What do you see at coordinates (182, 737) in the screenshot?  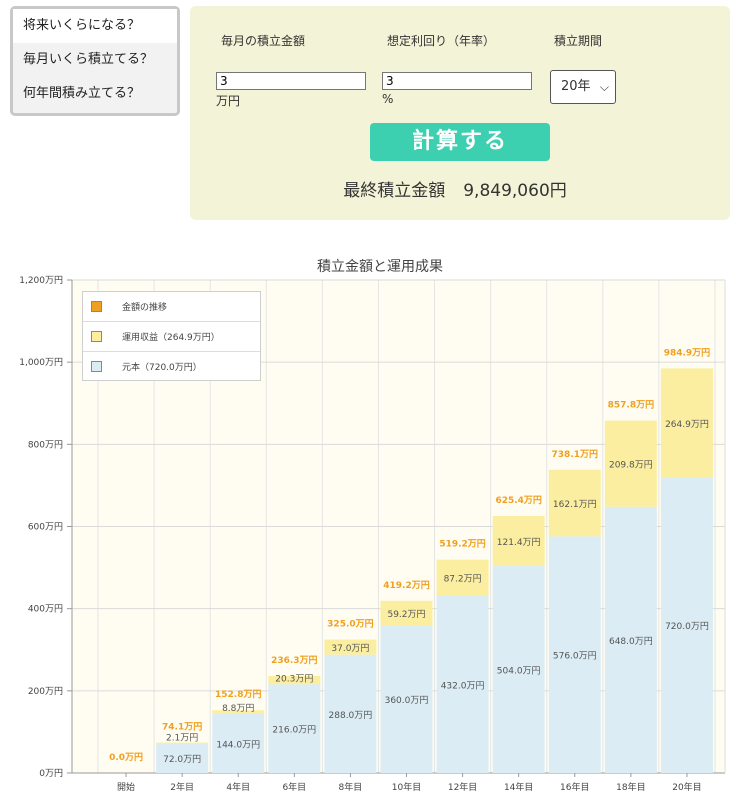 I see `bar-label-return: 2.1万円` at bounding box center [182, 737].